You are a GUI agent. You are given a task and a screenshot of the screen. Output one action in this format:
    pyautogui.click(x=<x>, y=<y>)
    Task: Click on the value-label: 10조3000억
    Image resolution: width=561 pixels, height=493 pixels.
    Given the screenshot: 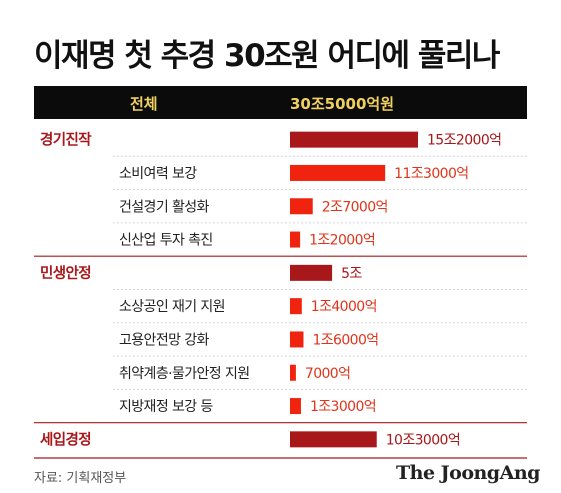 What is the action you would take?
    pyautogui.click(x=423, y=440)
    